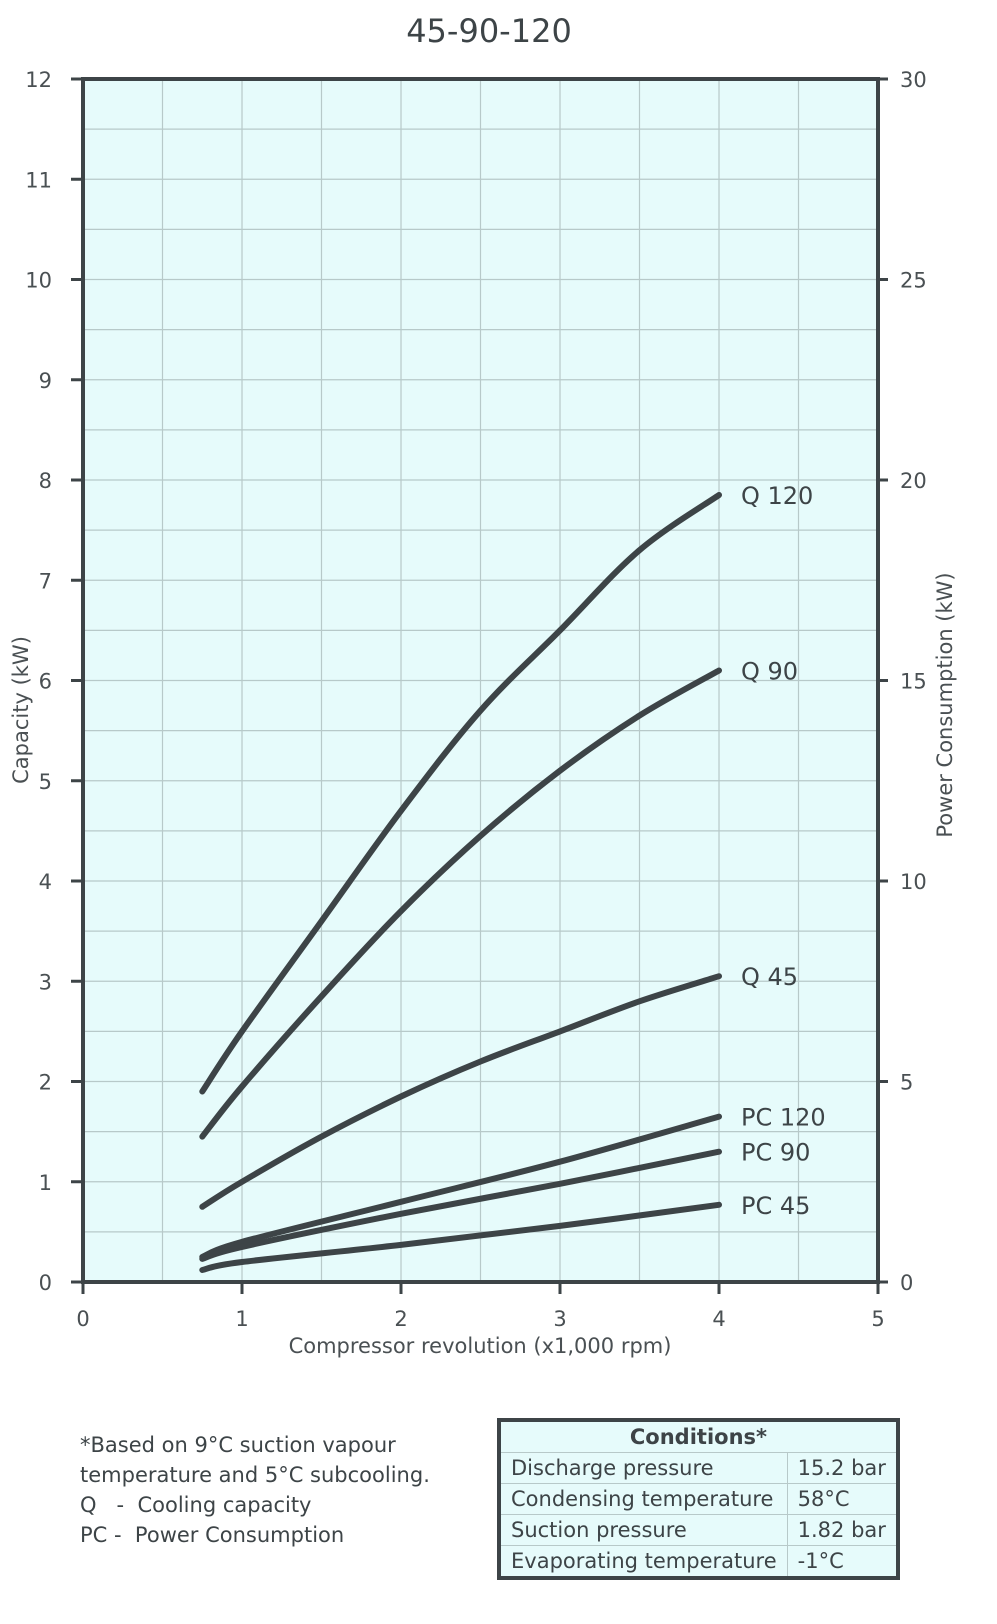 This screenshot has width=997, height=1624. Describe the element at coordinates (643, 1562) in the screenshot. I see `condition-label: Evaporating temperature` at that location.